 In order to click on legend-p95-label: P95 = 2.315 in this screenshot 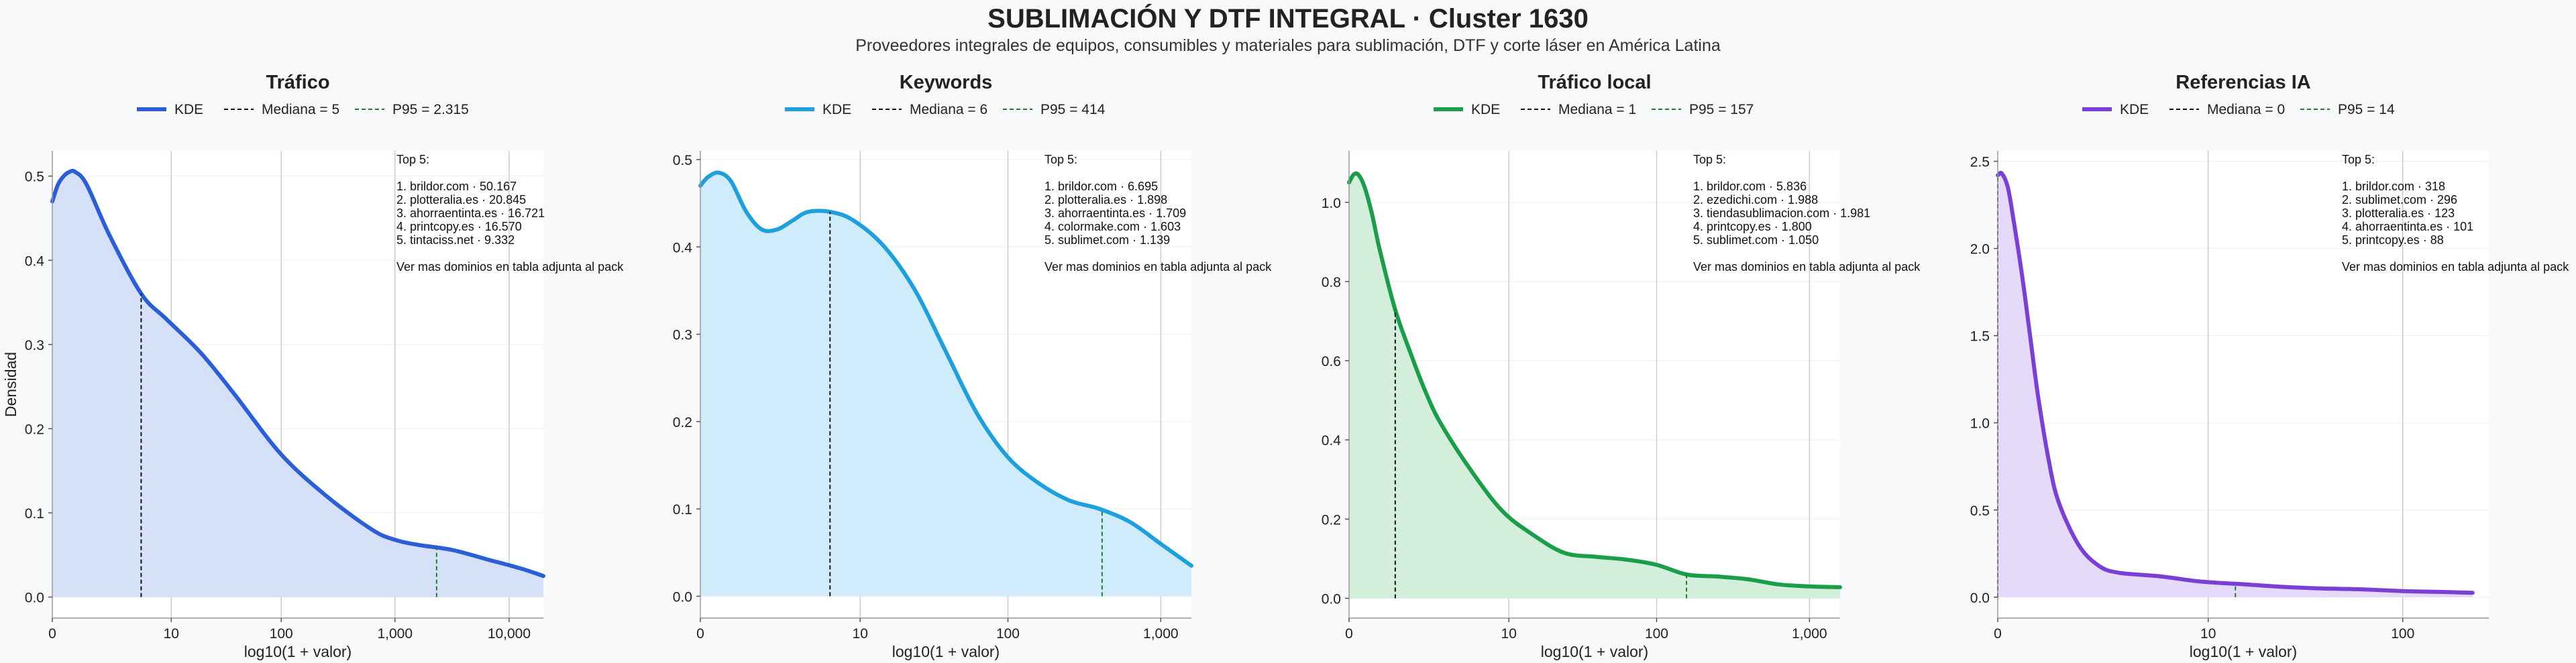, I will do `click(430, 109)`.